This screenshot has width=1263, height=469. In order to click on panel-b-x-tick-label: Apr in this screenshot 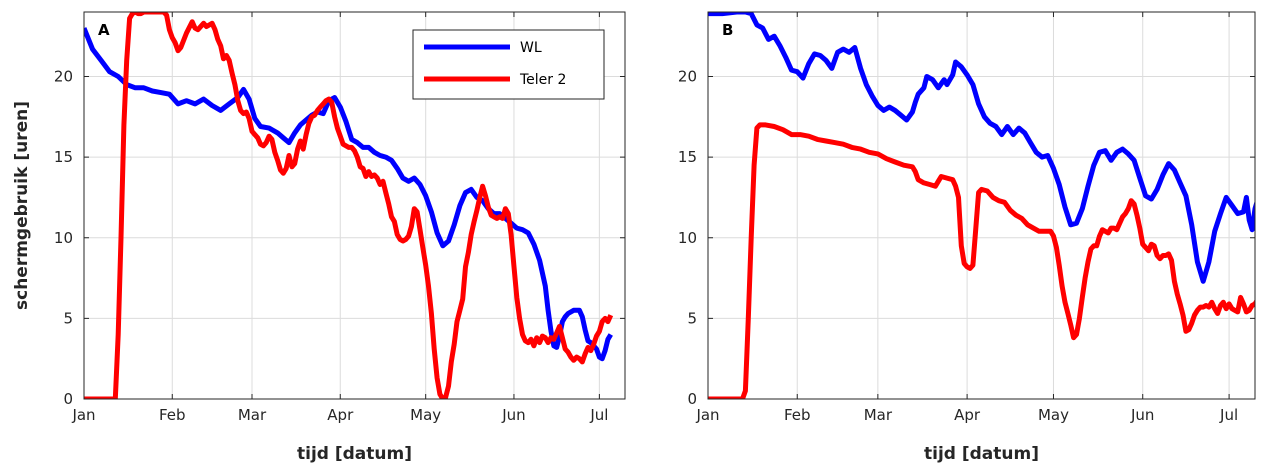, I will do `click(967, 415)`.